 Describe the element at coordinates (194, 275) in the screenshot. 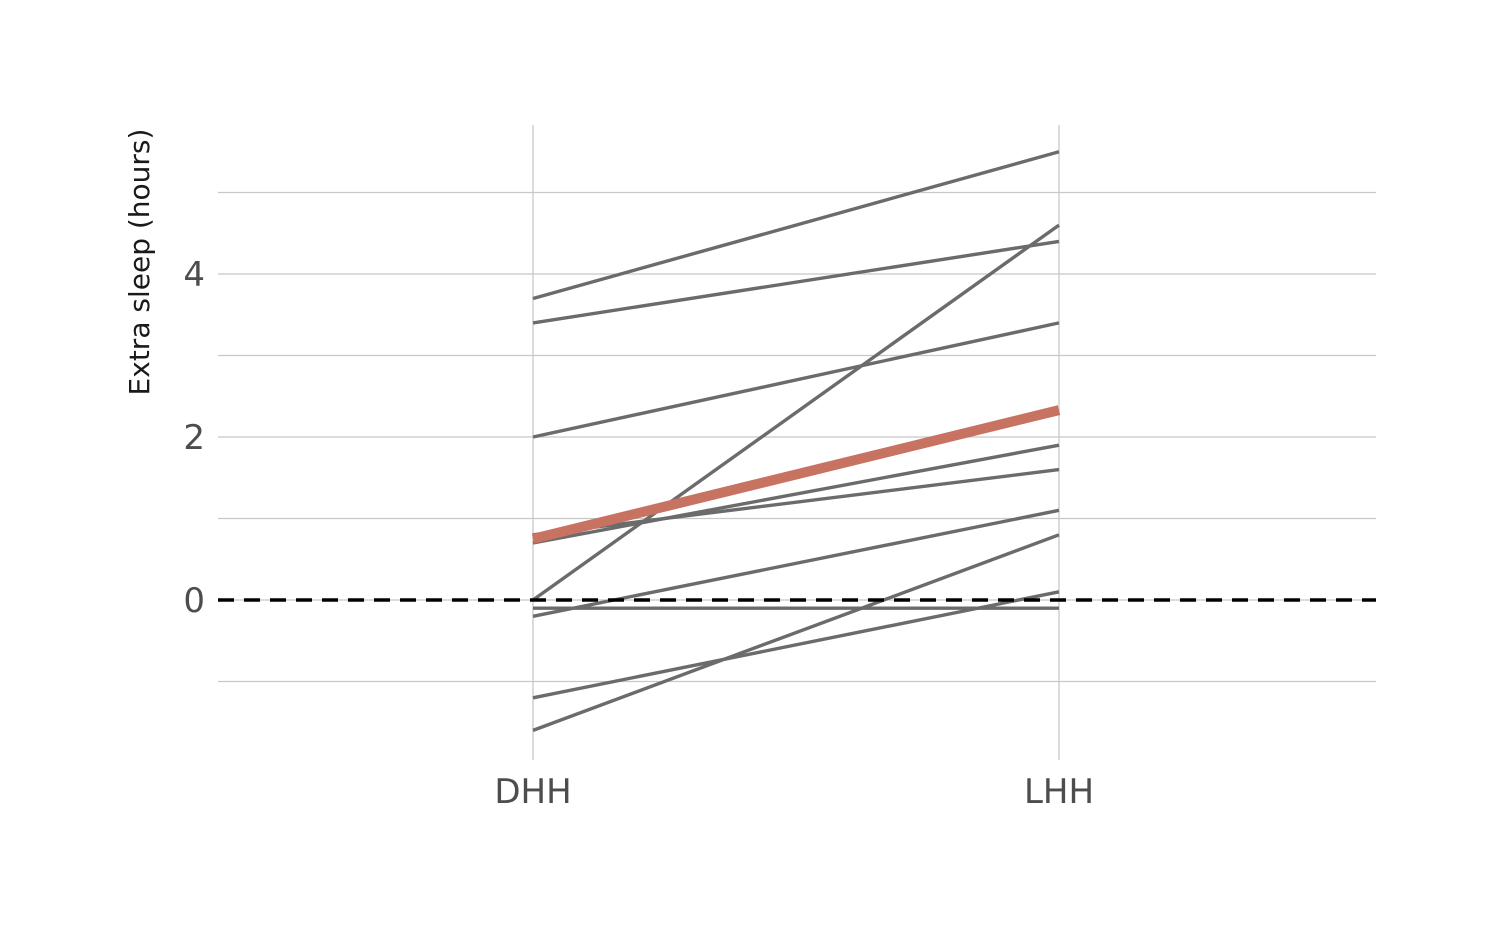

I see `y-tick-label: 4` at that location.